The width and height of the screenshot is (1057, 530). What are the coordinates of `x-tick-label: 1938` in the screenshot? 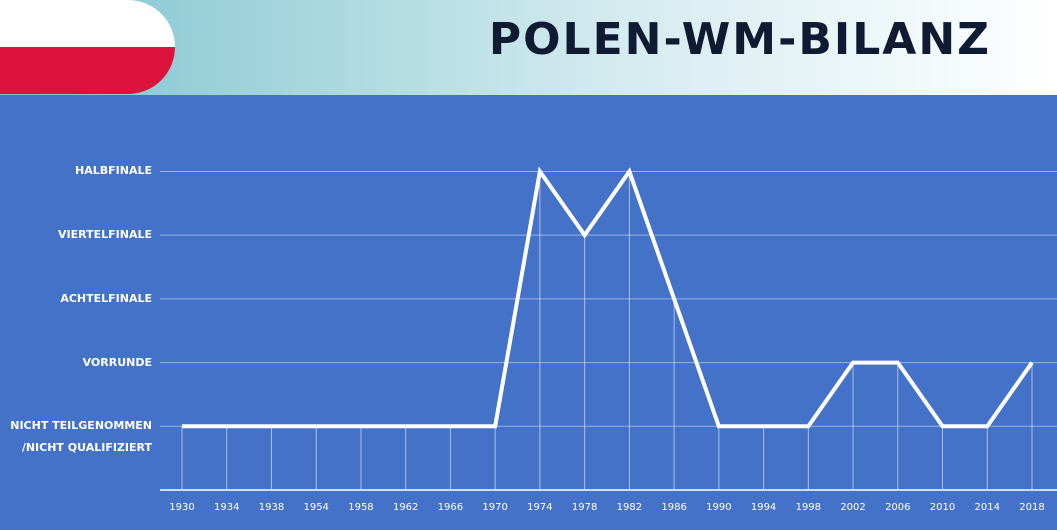 It's located at (271, 507).